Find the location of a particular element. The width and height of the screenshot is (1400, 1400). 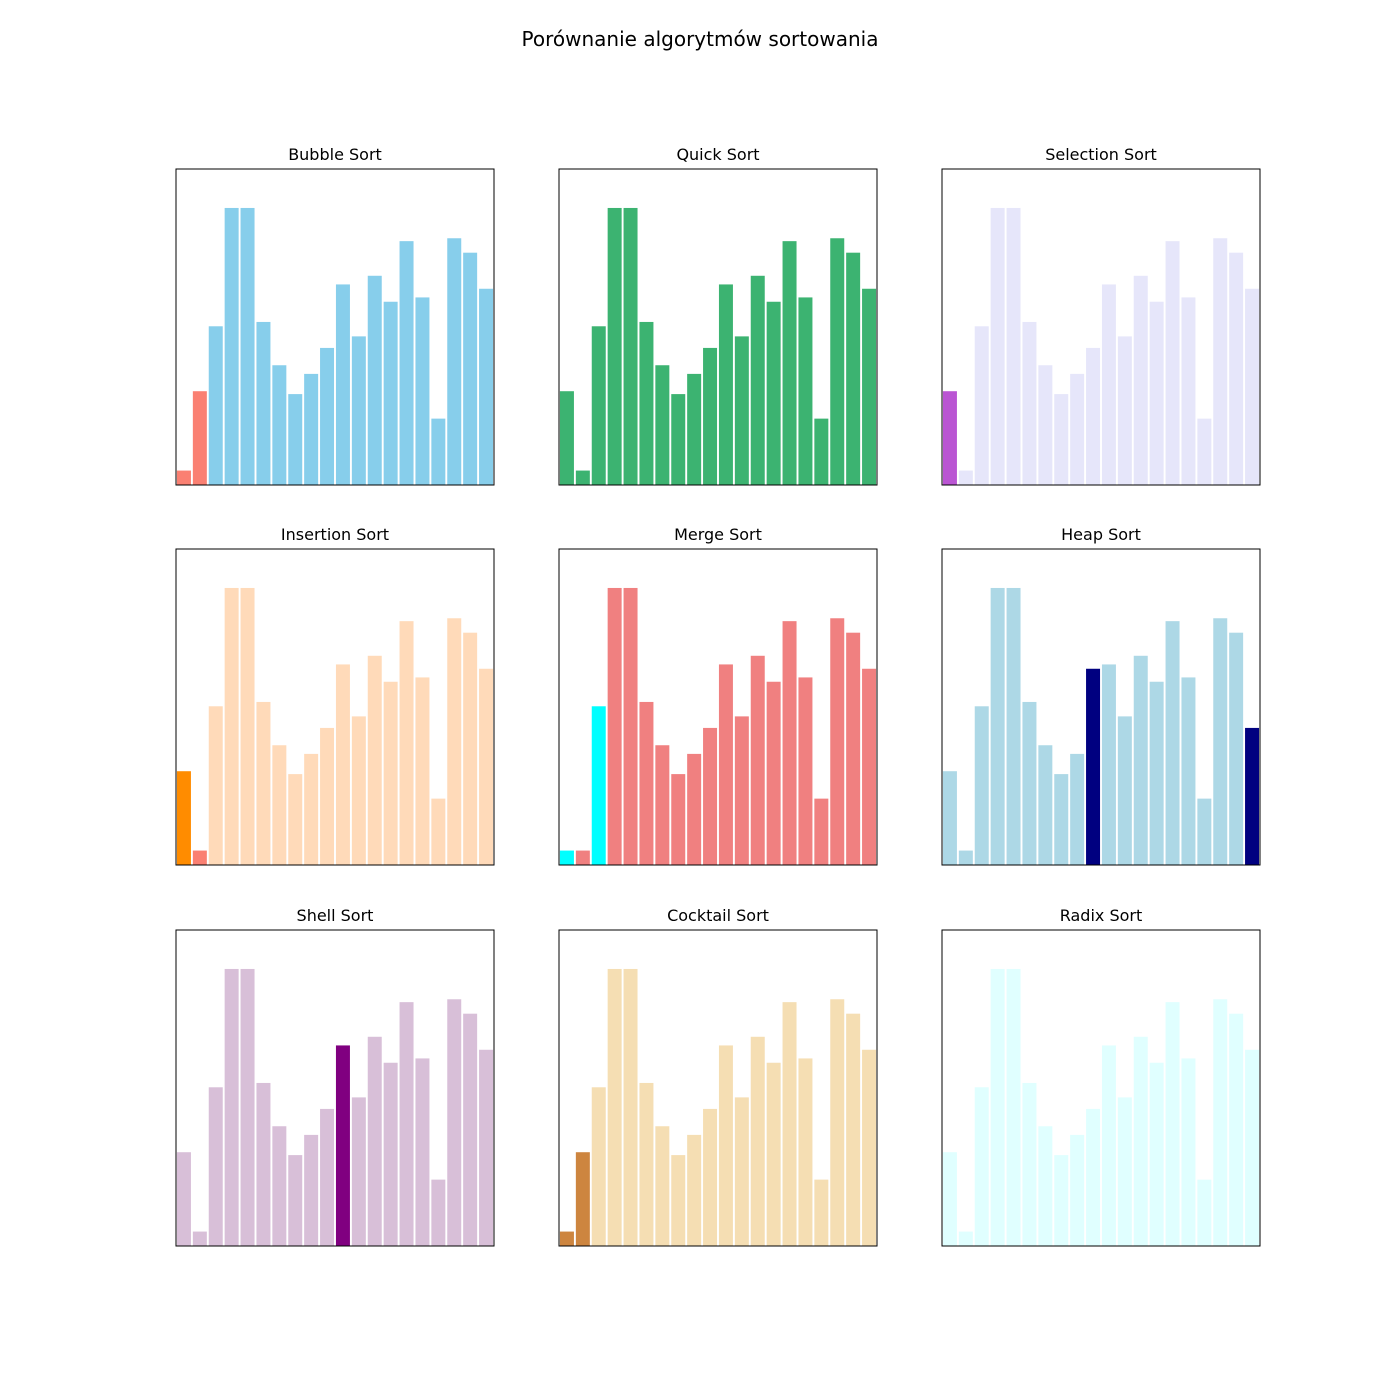

chart-bubble-sort: Bubble Sort is located at coordinates (335, 315).